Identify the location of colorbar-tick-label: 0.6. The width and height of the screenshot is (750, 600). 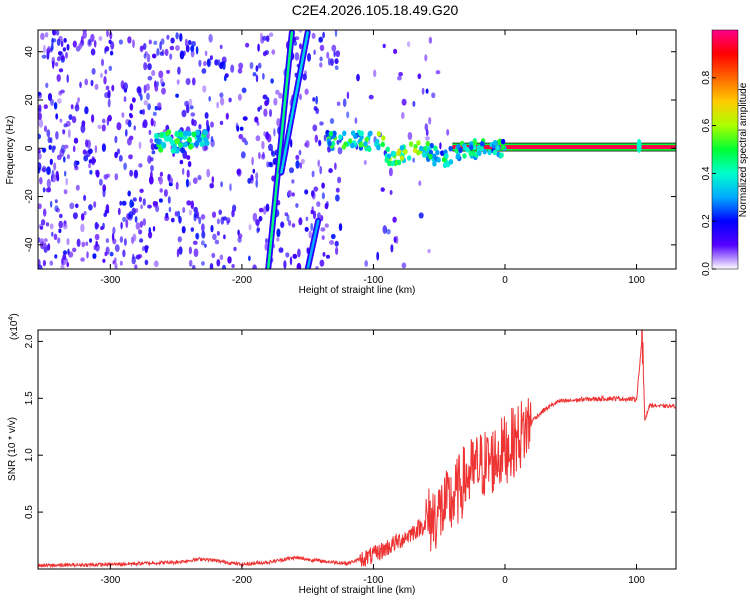
(706, 125).